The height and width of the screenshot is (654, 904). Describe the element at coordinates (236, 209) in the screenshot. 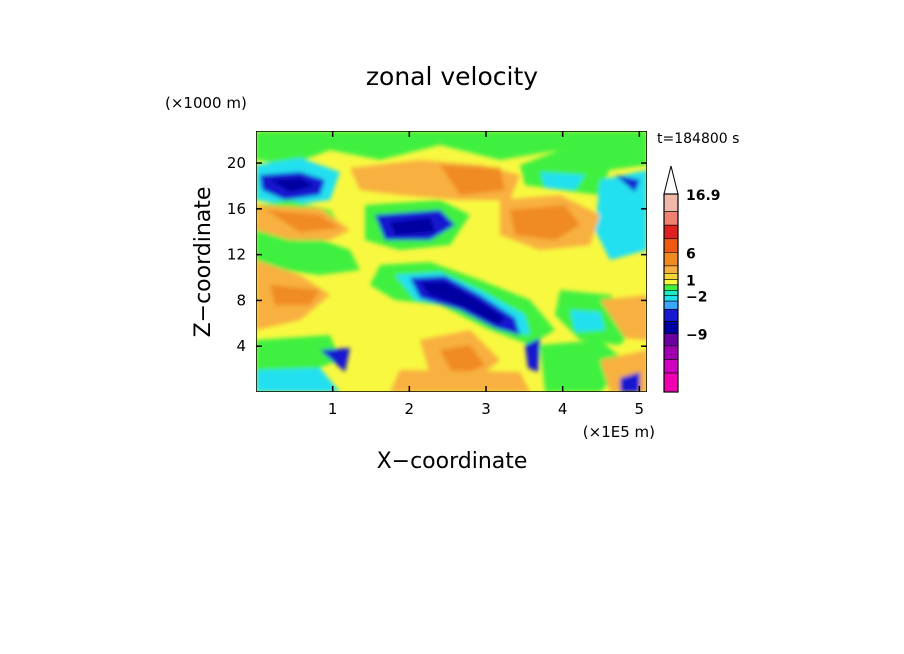

I see `y-tick-label: 16` at that location.